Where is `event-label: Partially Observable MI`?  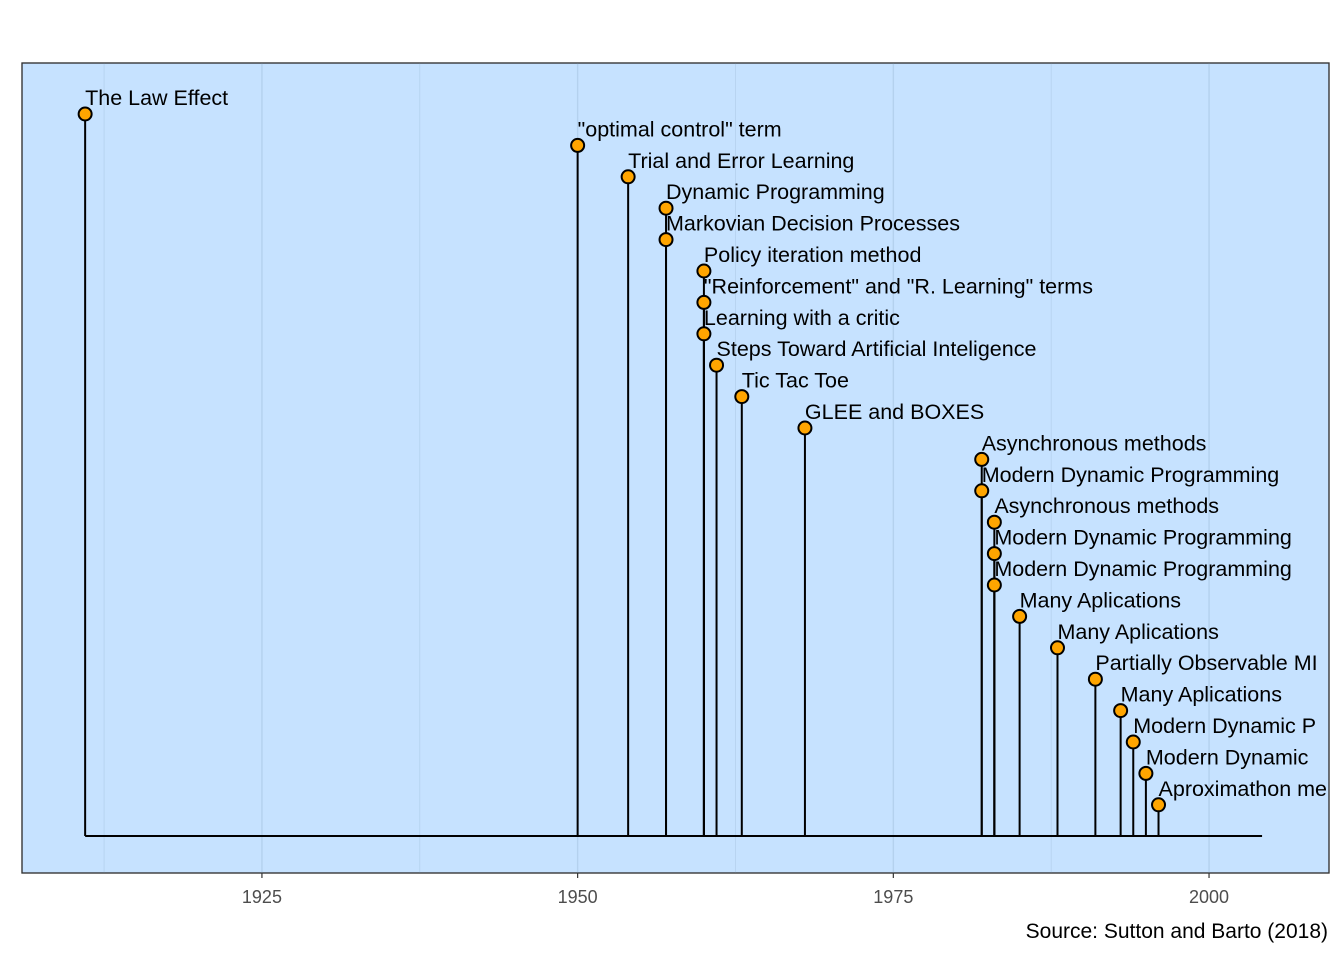 event-label: Partially Observable MI is located at coordinates (1206, 663).